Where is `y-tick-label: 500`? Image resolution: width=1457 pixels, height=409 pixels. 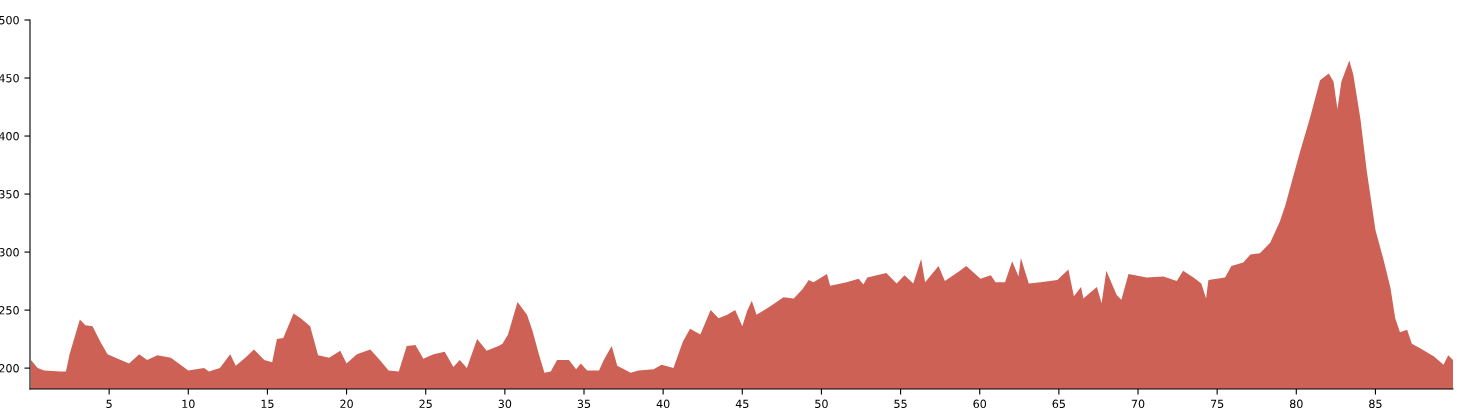
y-tick-label: 500 is located at coordinates (9, 20).